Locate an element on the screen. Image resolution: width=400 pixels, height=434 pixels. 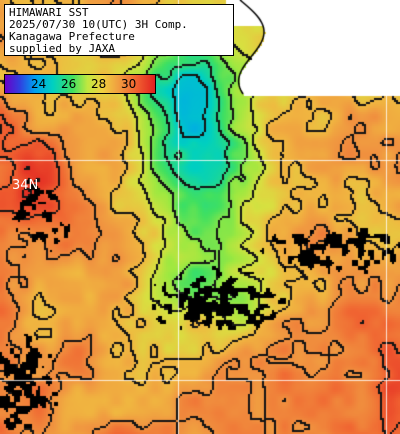
title-line-4: supplied by JAXA is located at coordinates (62, 48).